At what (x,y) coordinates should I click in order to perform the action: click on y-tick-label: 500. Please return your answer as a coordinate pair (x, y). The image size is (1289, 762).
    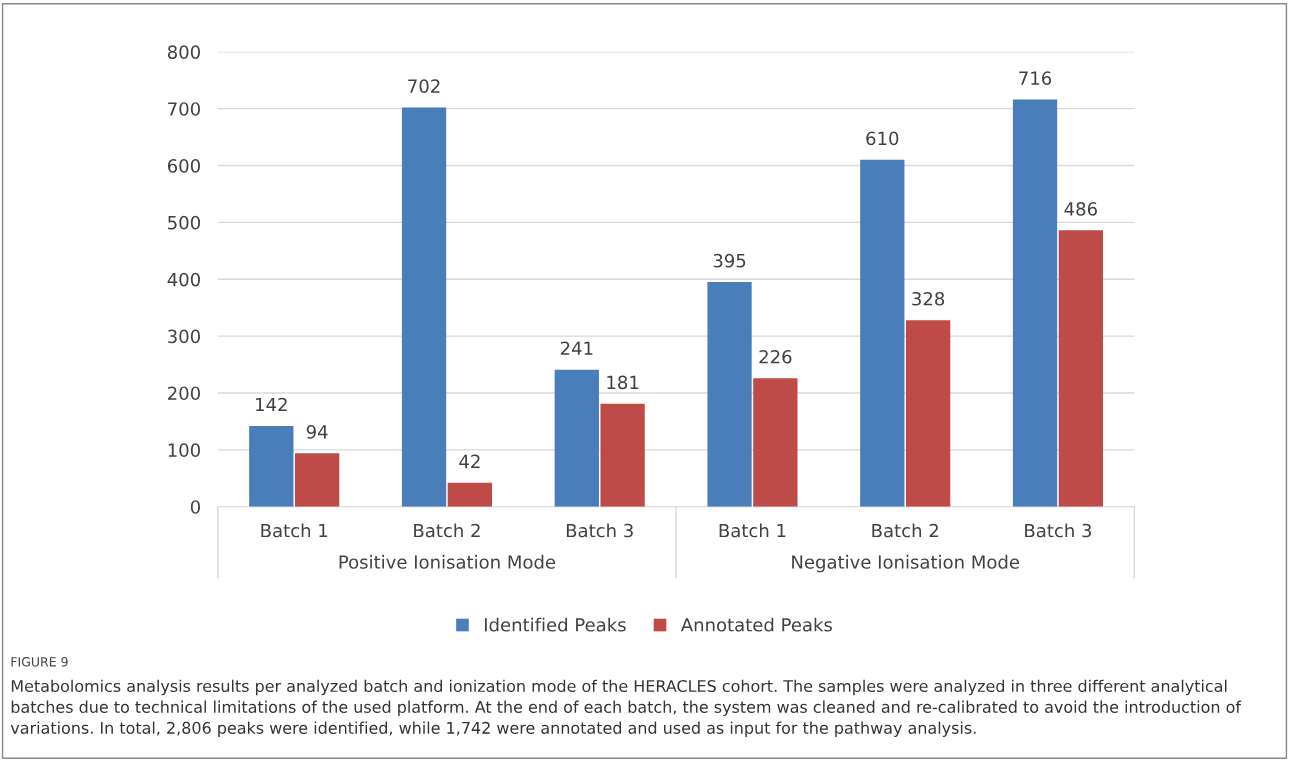
    Looking at the image, I should click on (184, 222).